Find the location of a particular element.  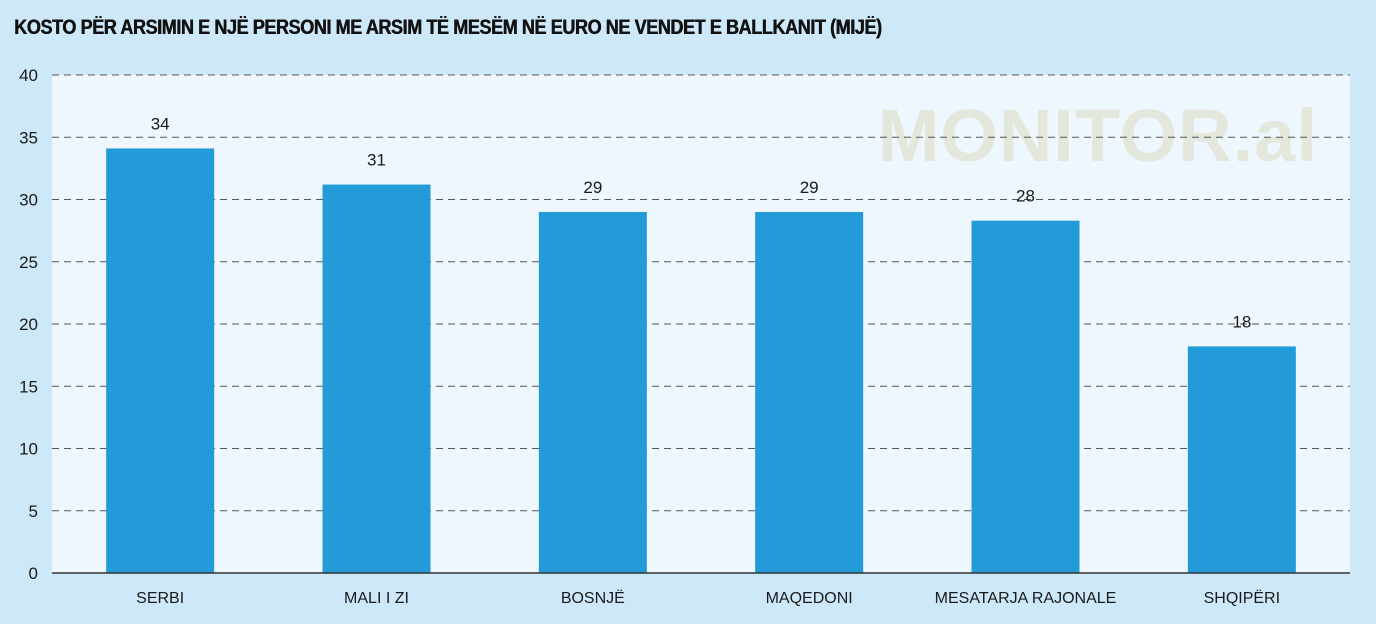

y-tick-label: 0 is located at coordinates (33, 573).